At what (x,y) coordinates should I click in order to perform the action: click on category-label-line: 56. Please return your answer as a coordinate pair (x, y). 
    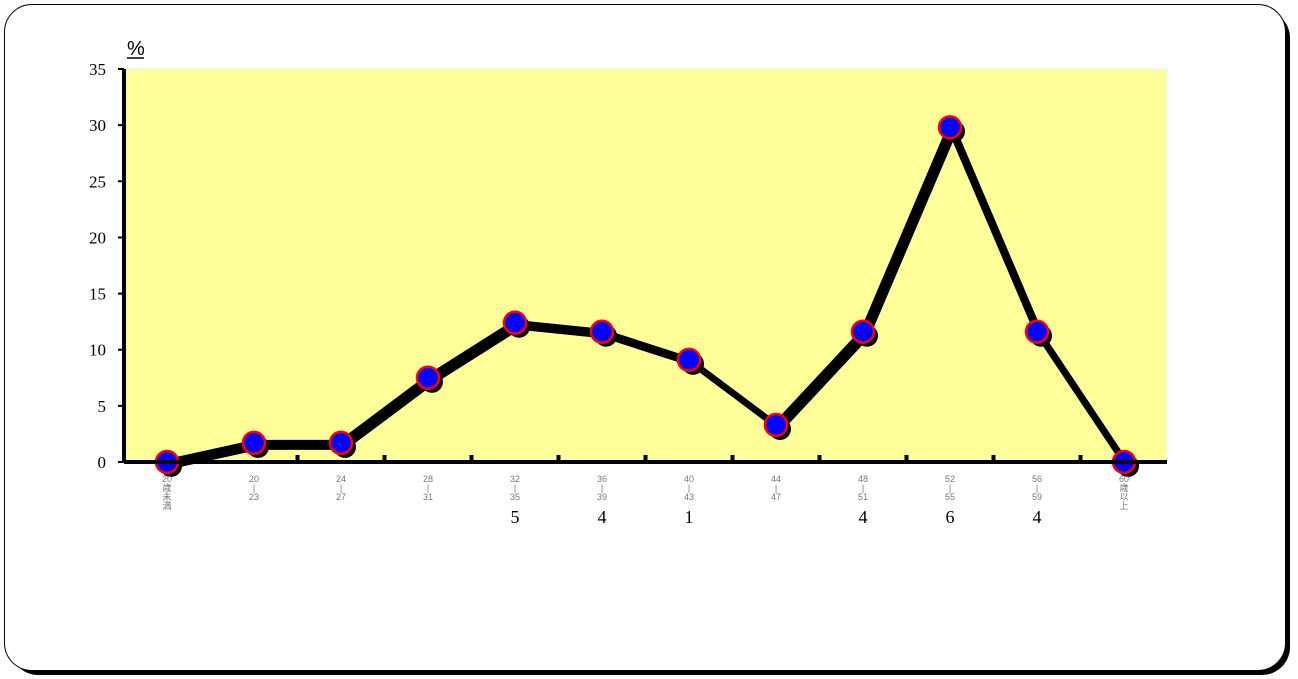
    Looking at the image, I should click on (1037, 479).